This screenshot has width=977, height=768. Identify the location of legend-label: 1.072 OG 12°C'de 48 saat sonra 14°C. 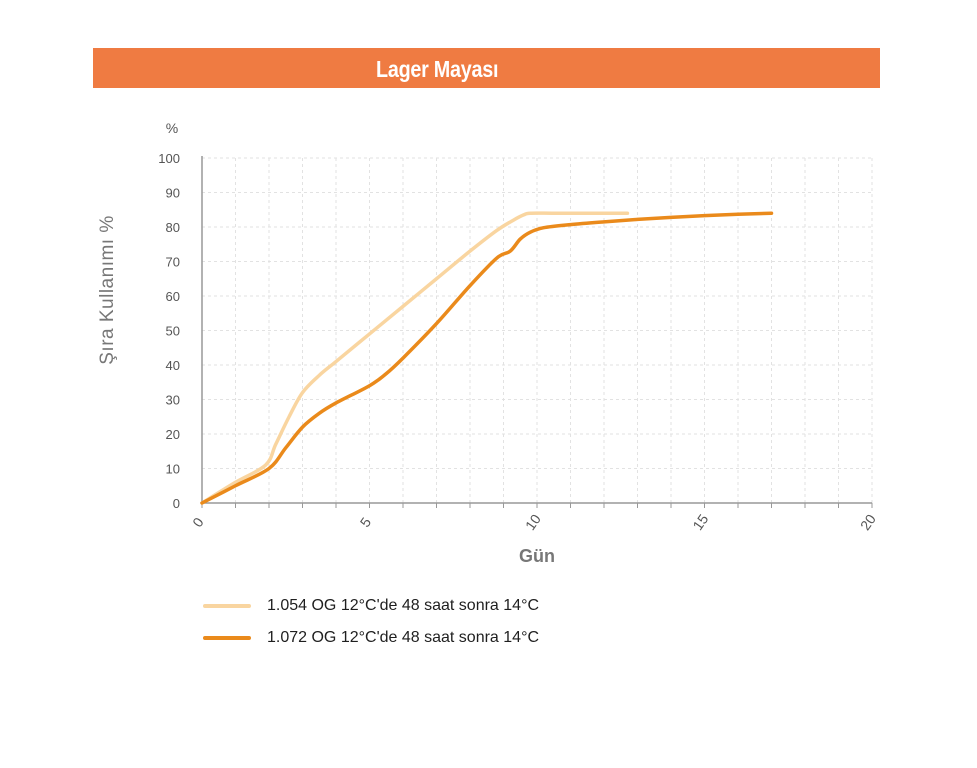
(403, 637).